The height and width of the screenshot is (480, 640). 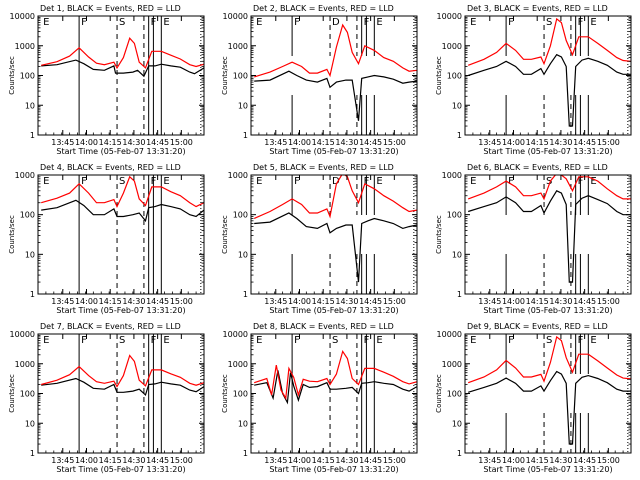 I want to click on panel-title: Det 7, BLACK = Events, RED = LLD, so click(x=110, y=326).